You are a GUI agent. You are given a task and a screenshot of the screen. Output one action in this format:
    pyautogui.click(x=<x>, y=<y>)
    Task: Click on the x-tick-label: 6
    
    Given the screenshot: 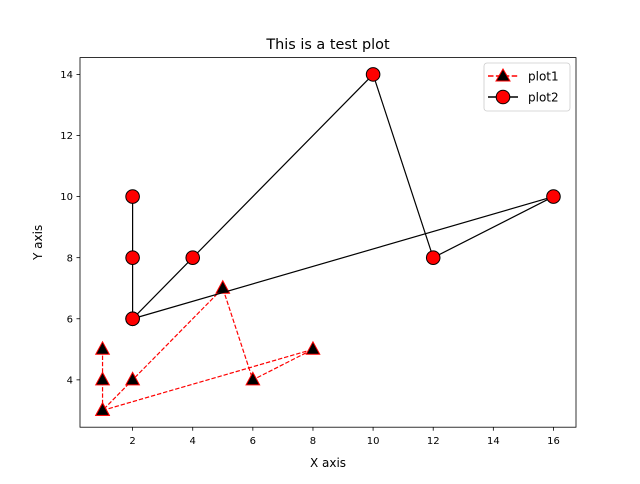 What is the action you would take?
    pyautogui.click(x=253, y=441)
    